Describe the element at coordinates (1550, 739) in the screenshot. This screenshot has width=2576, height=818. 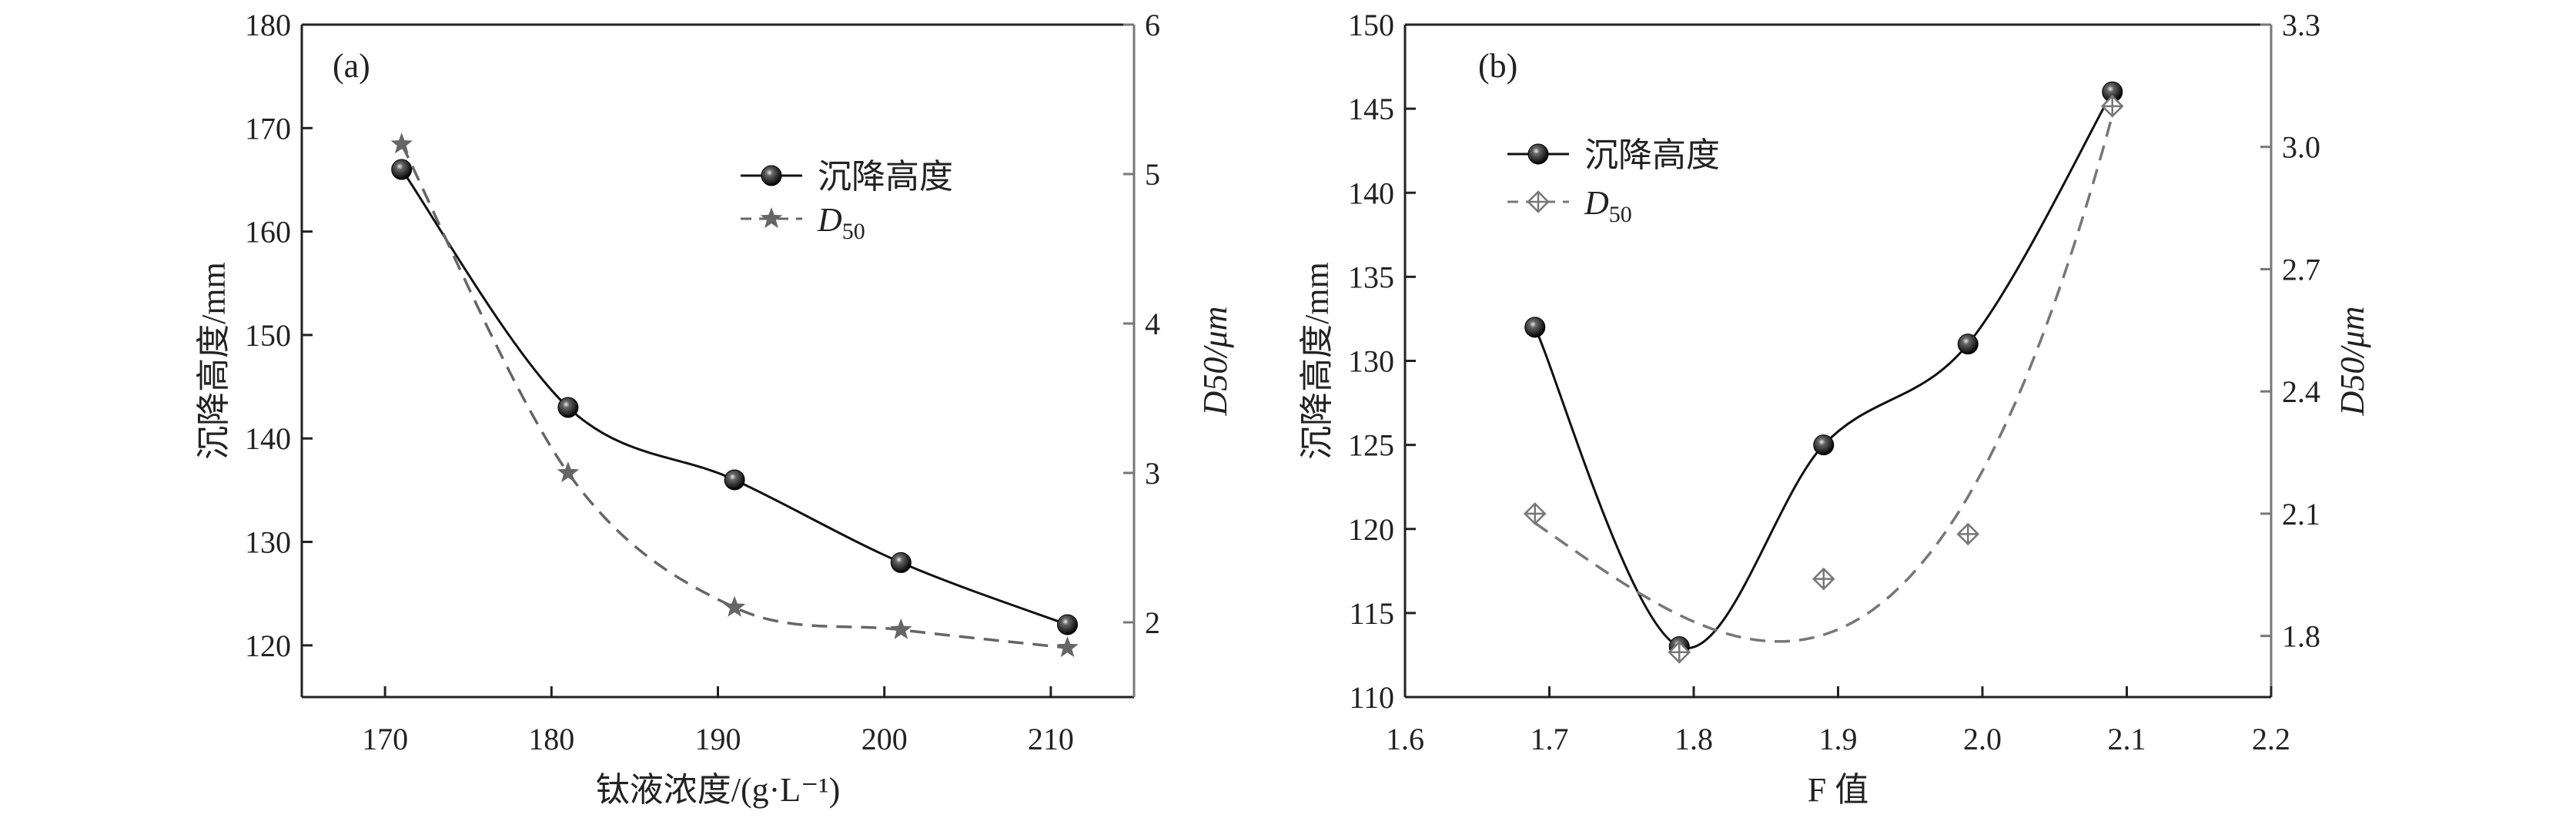
I see `x-tick-label: 1.7` at that location.